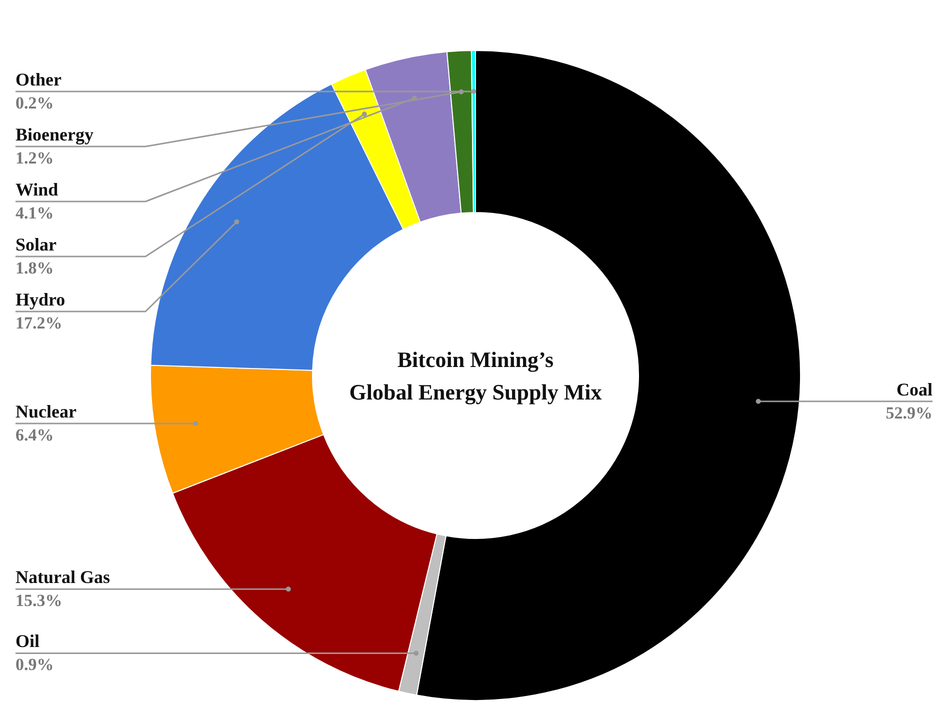 This screenshot has height=720, width=937. I want to click on data-label: 0.2%, so click(35, 103).